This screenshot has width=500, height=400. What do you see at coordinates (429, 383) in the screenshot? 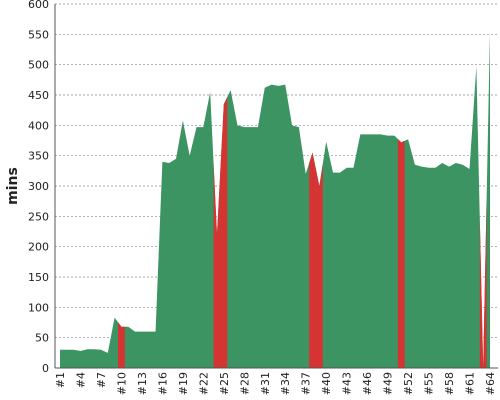
I see `x-tick-label: #55` at bounding box center [429, 383].